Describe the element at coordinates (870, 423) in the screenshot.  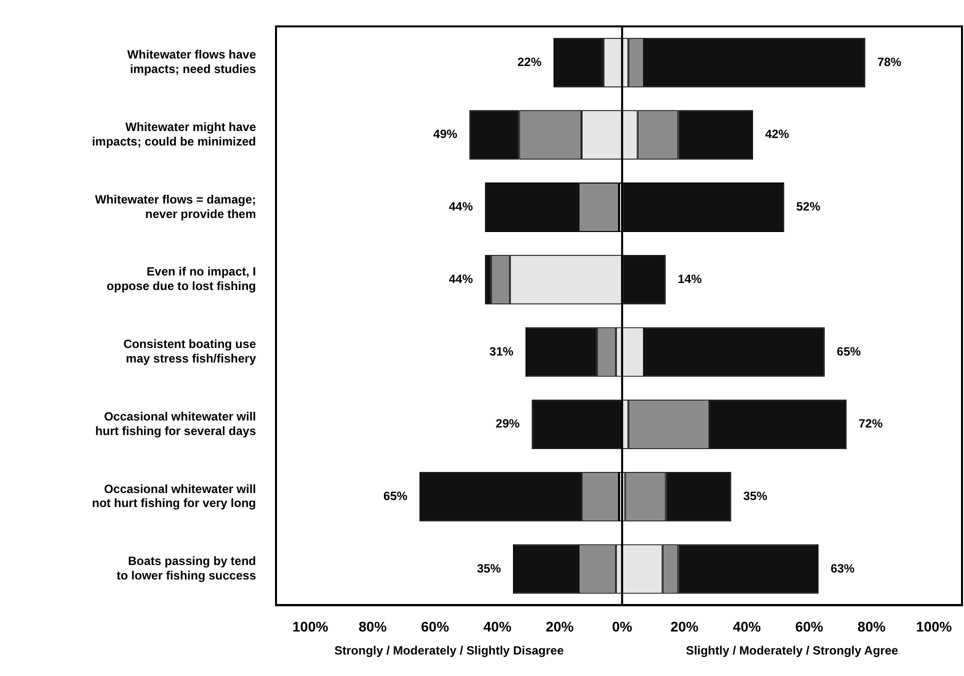
I see `annotation: 72%` at that location.